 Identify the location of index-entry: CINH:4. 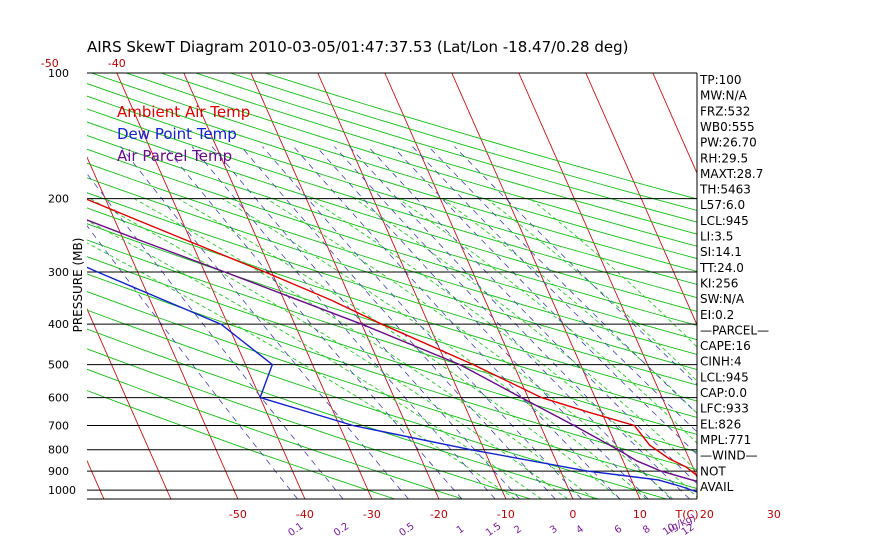
(721, 362).